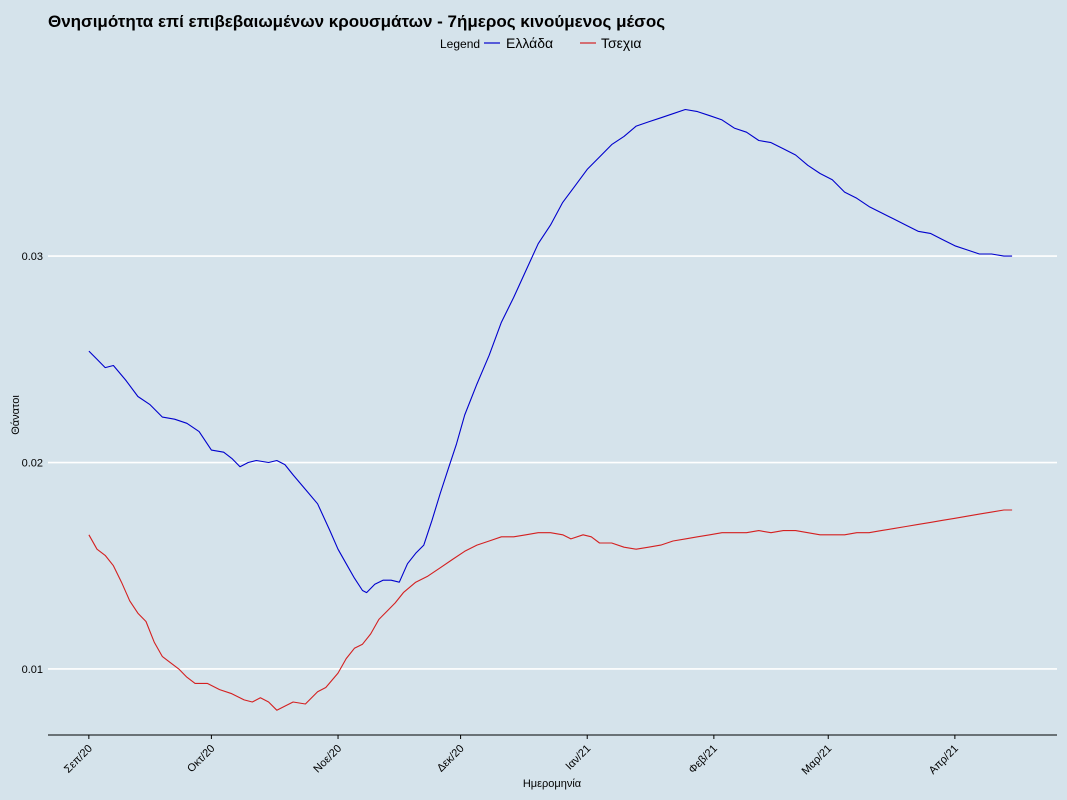 The width and height of the screenshot is (1067, 800). Describe the element at coordinates (16, 415) in the screenshot. I see `y-axis-title: Θάνατοι` at that location.